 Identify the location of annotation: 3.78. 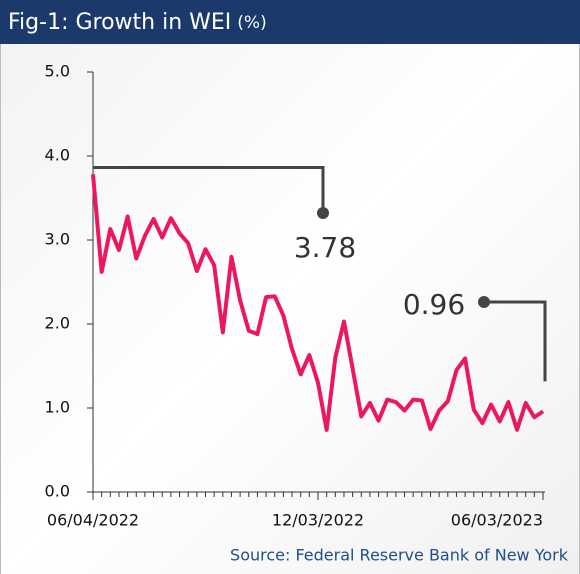
(325, 247).